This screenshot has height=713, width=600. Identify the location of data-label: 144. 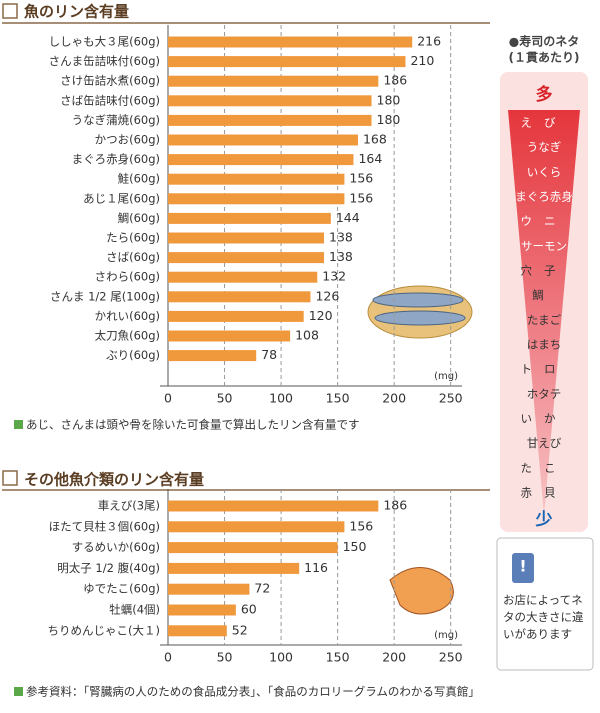
(348, 217).